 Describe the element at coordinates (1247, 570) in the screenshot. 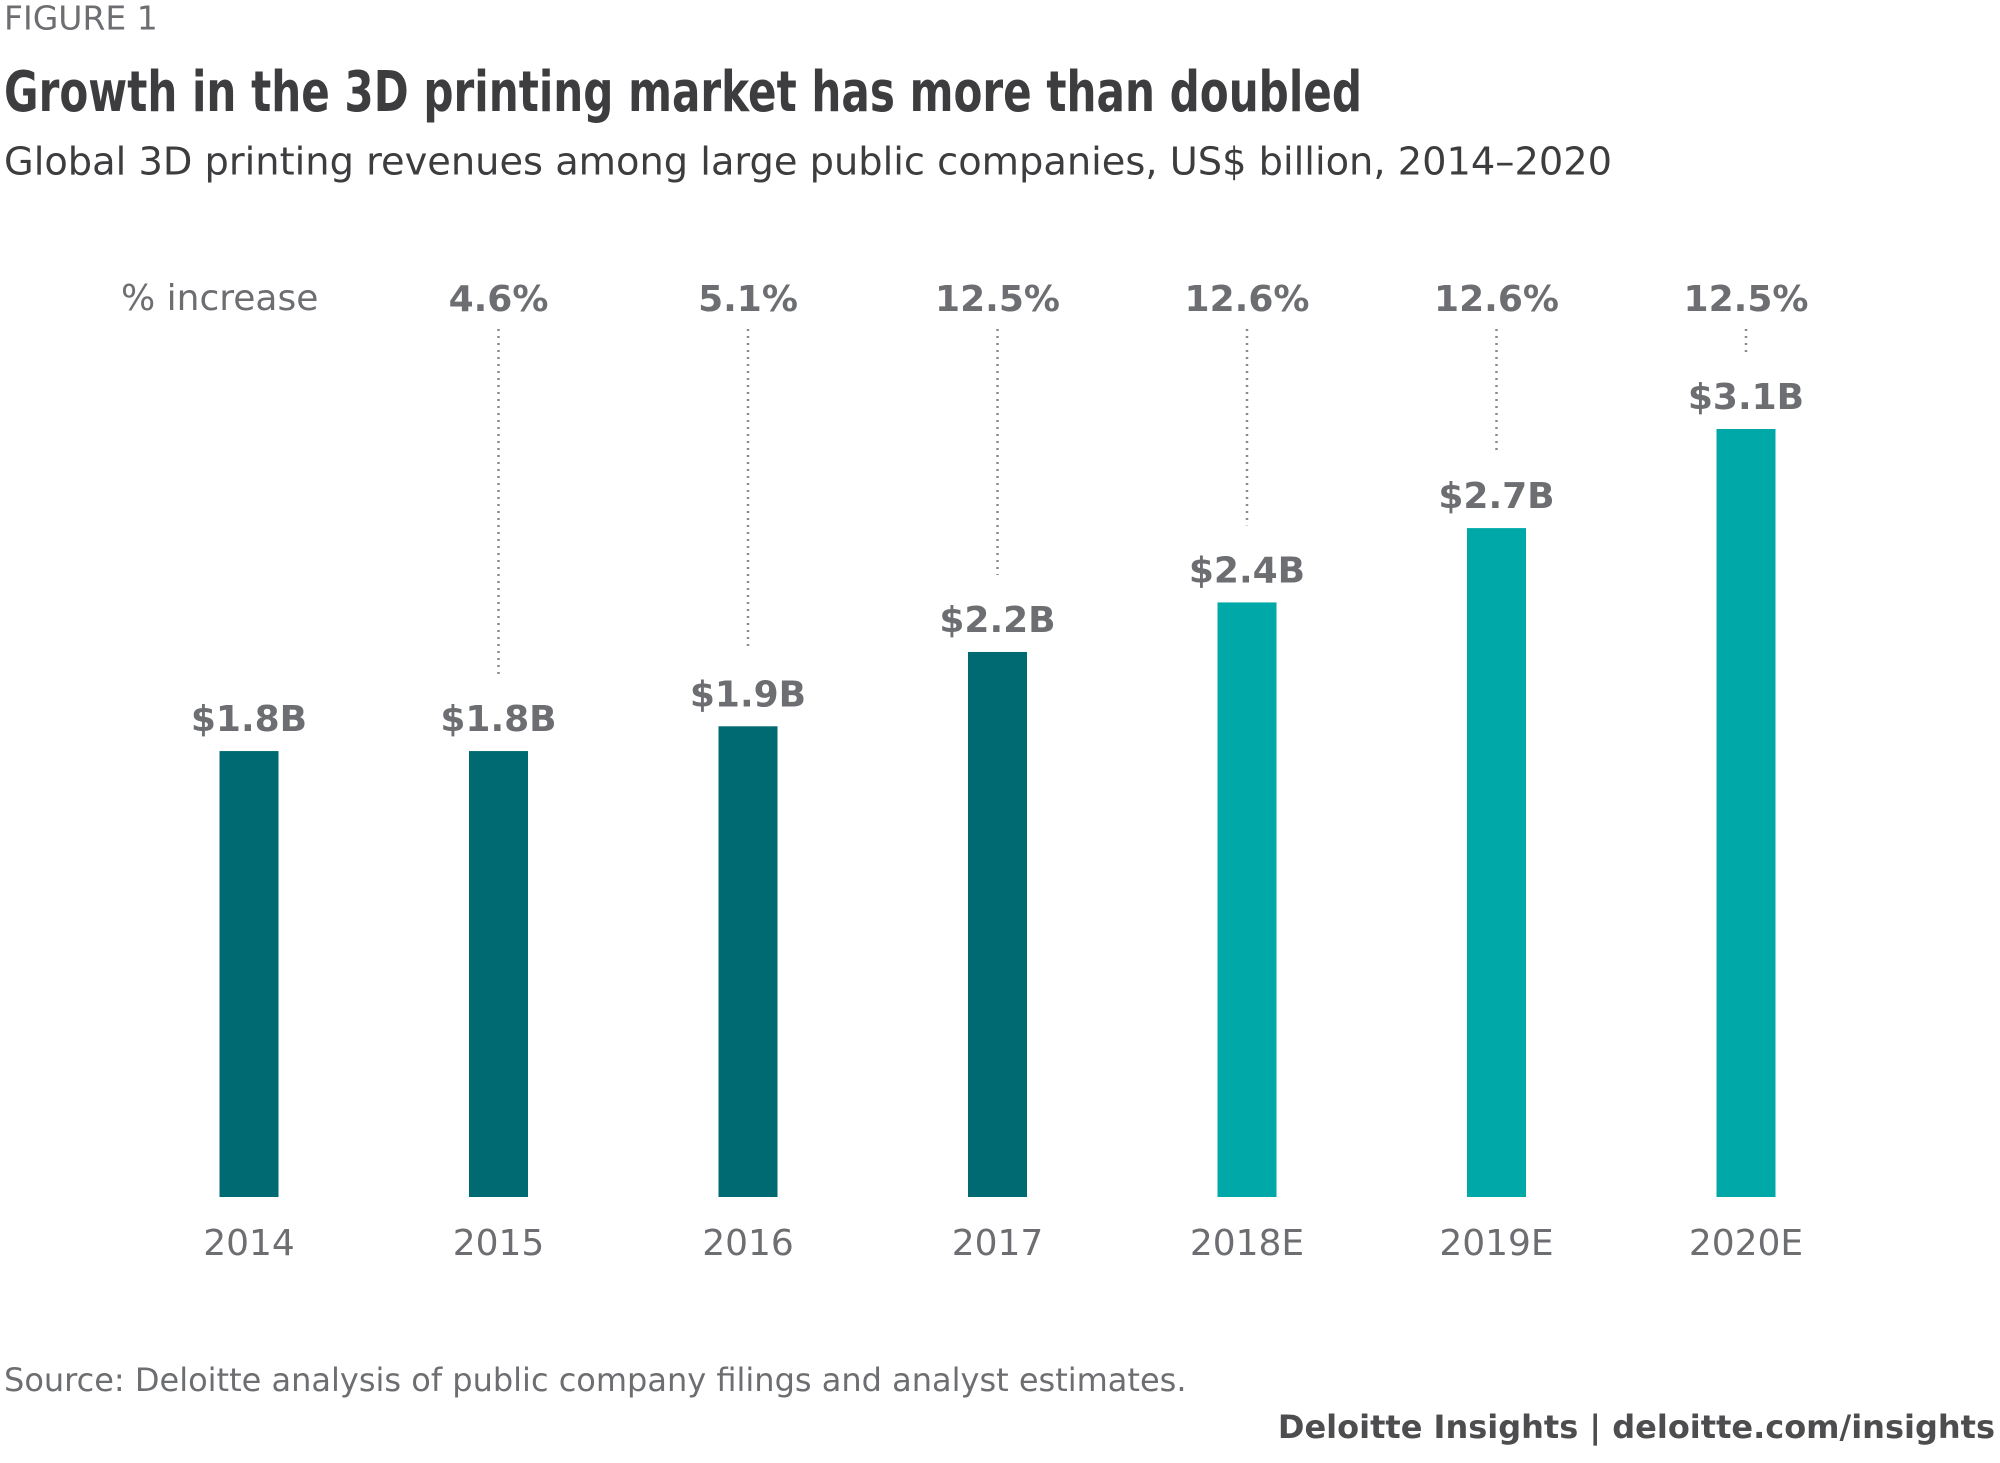

I see `value-label: $2.4B` at that location.